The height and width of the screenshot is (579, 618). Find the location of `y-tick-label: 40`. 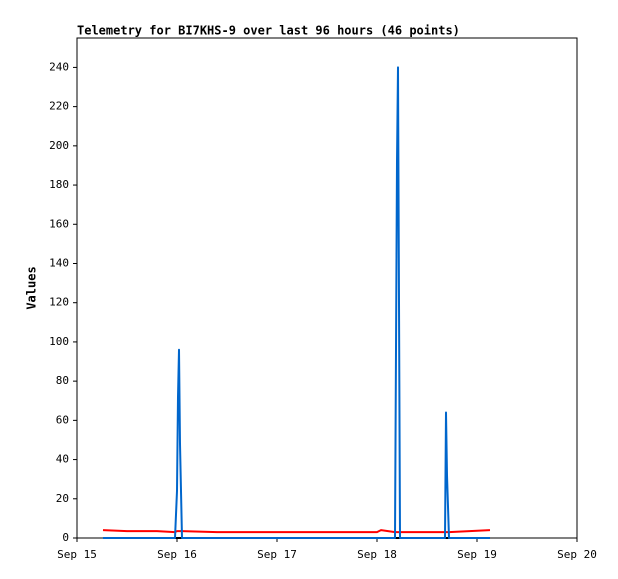

y-tick-label: 40 is located at coordinates (62, 459).